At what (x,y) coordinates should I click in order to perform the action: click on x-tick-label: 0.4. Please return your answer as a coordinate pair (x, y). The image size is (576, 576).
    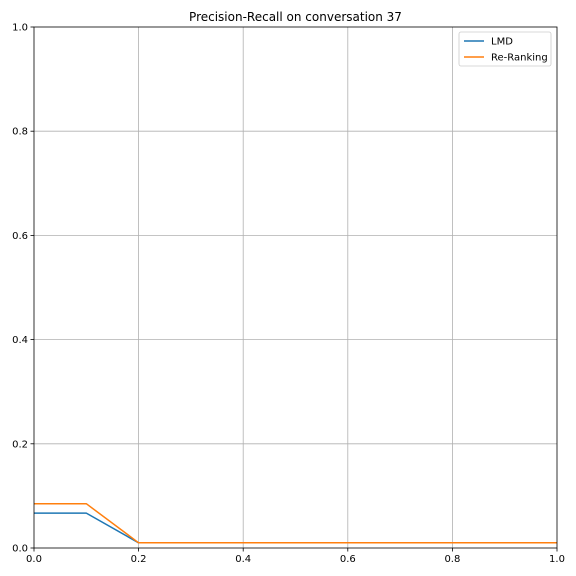
    Looking at the image, I should click on (243, 559).